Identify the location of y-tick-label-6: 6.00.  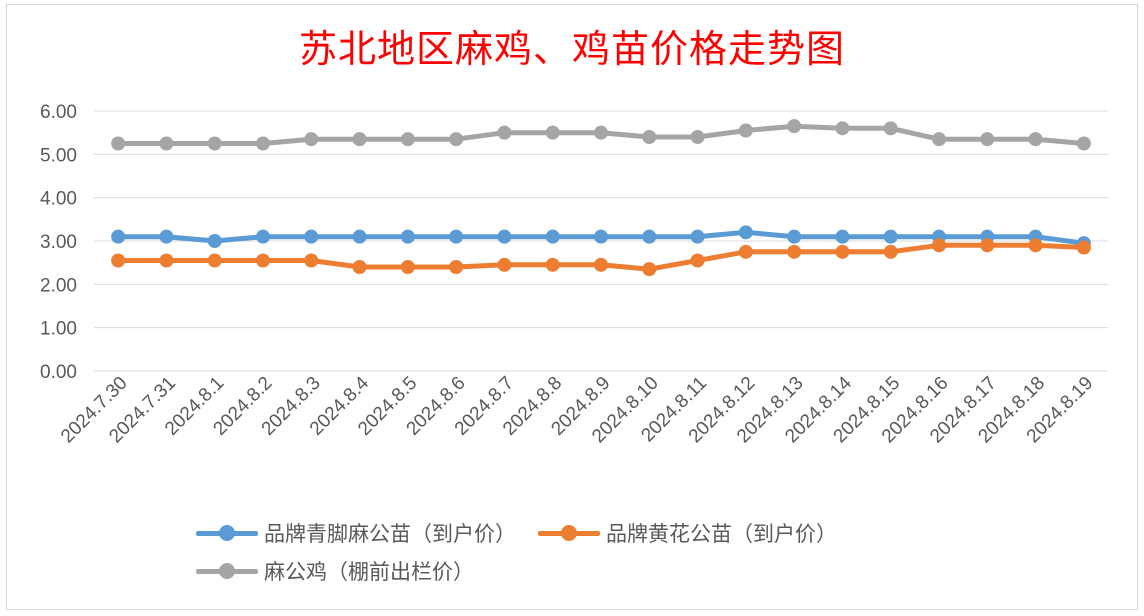
(58, 112).